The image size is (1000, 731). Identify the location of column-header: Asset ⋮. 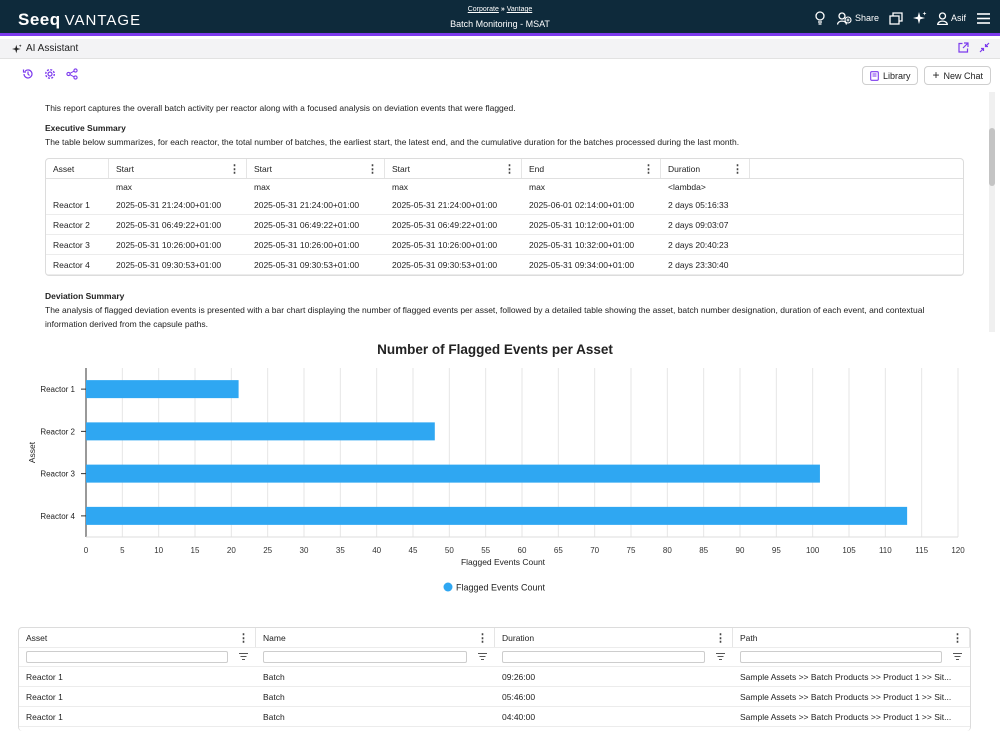
(137, 637).